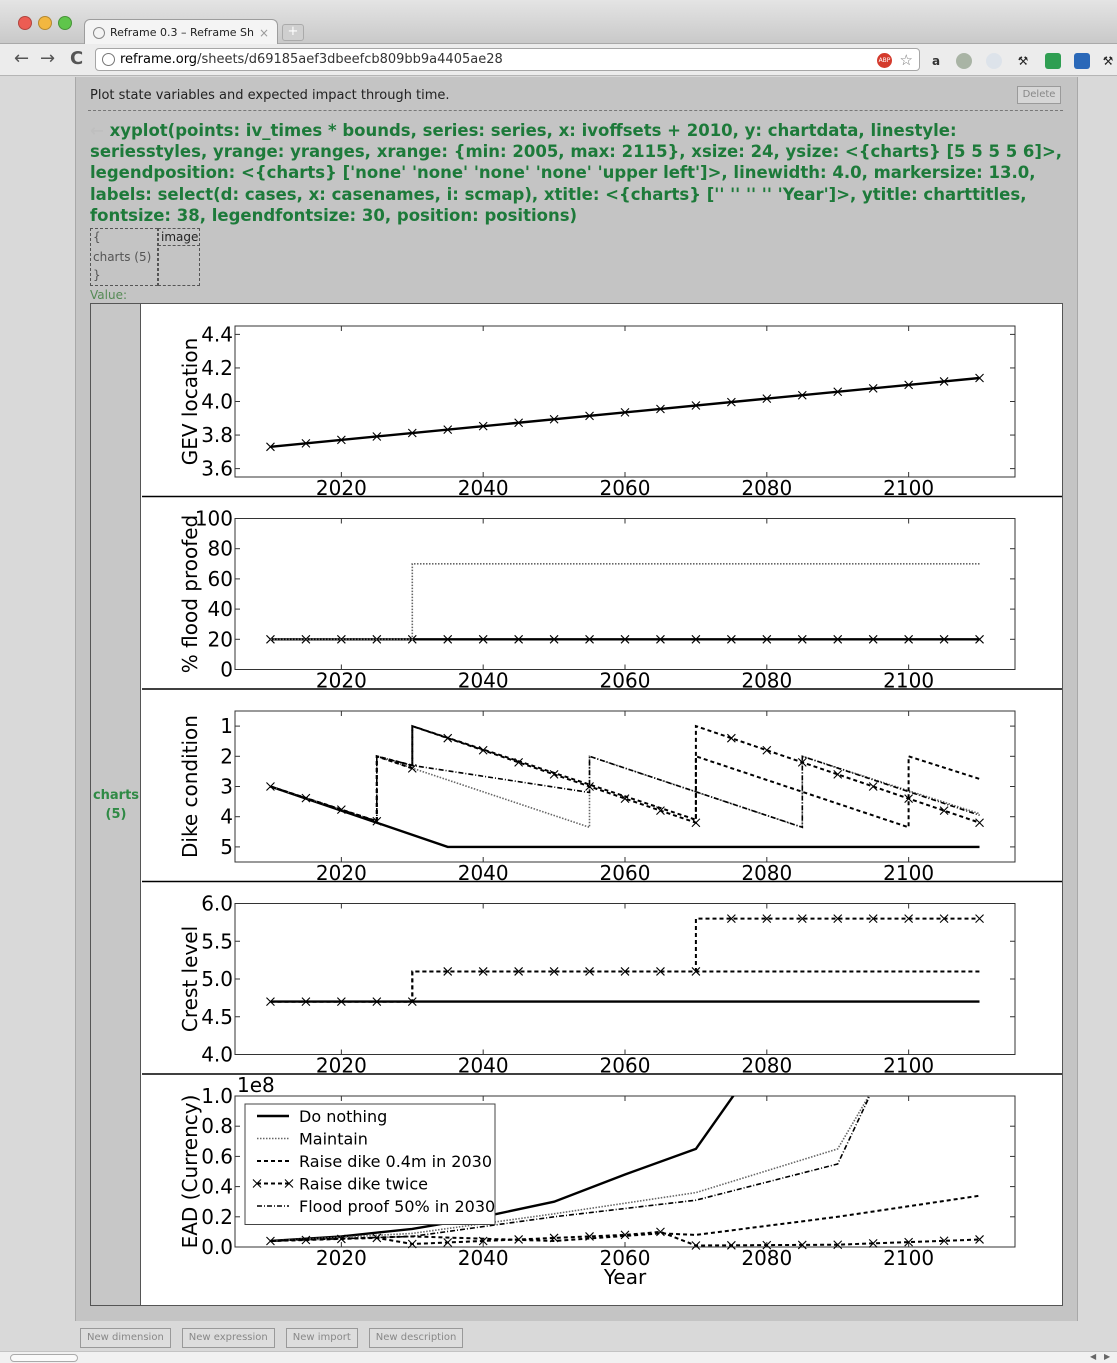  Describe the element at coordinates (48, 58) in the screenshot. I see `forward-arrow-icon: →` at that location.